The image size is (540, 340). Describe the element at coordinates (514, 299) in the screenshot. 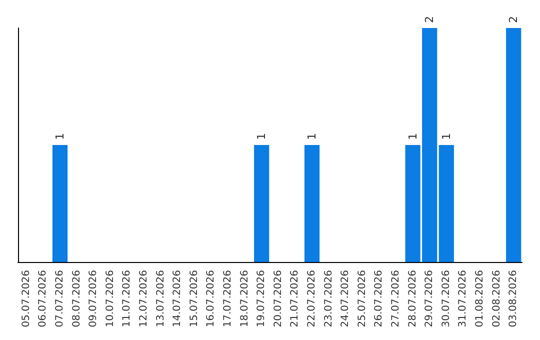

I see `x-tick-label: 03.08.2026` at that location.